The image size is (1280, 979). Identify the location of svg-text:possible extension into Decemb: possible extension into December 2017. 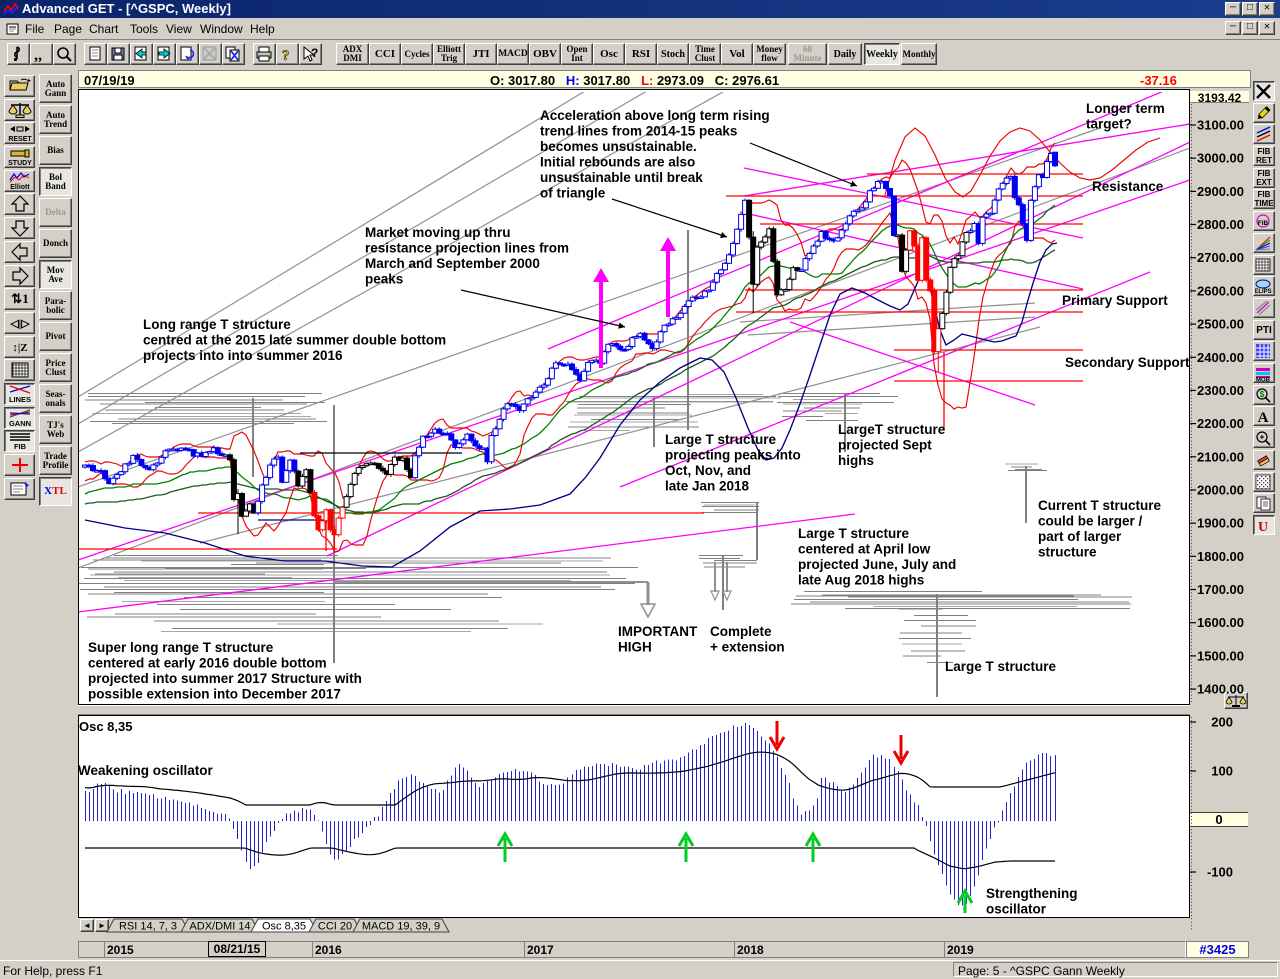
(214, 694).